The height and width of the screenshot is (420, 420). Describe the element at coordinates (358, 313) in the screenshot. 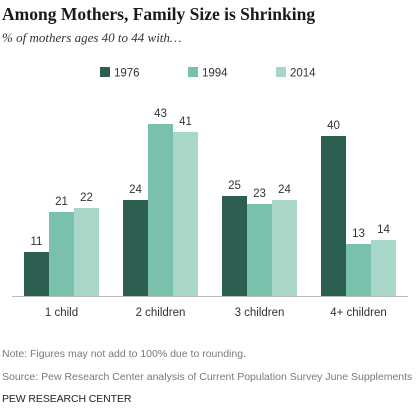

I see `category-label: 4+ children` at that location.